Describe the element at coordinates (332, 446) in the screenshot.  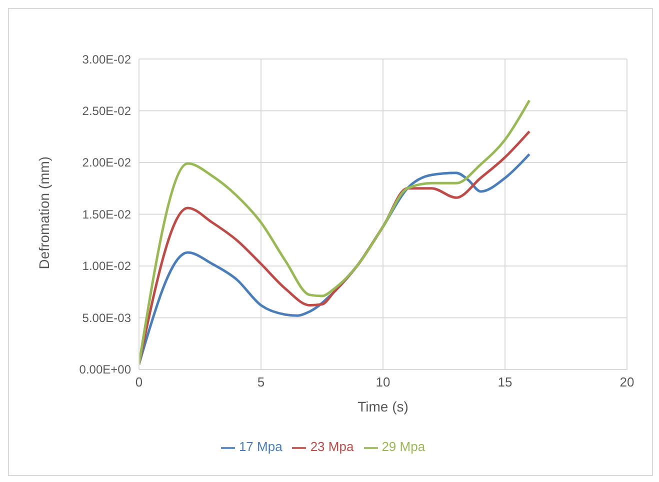
I see `legend-label: 23 Mpa` at that location.